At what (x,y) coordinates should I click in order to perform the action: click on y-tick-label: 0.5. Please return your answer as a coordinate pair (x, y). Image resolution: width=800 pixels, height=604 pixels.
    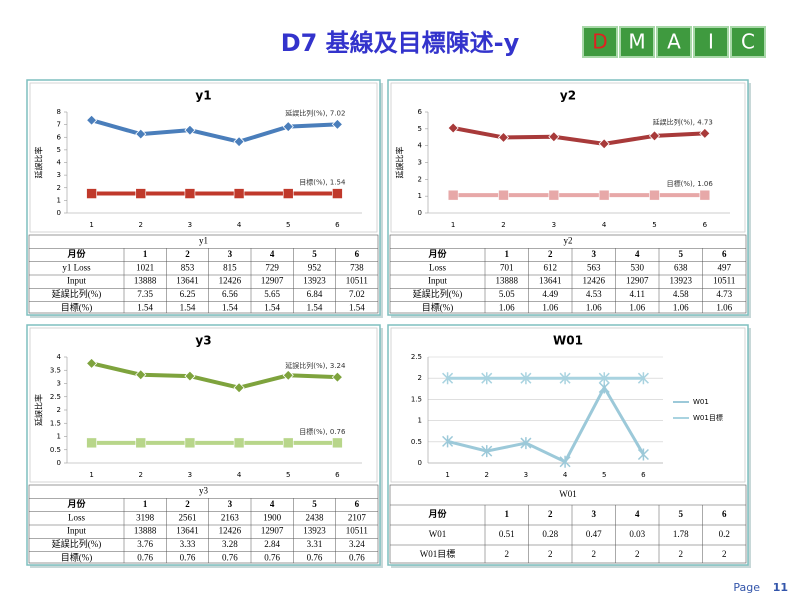
    Looking at the image, I should click on (416, 442).